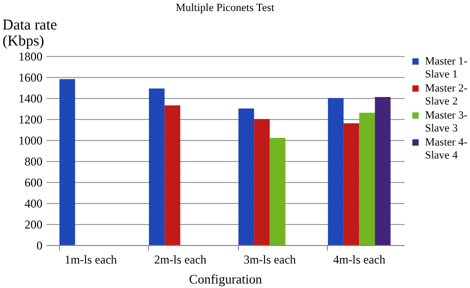  Describe the element at coordinates (90, 259) in the screenshot. I see `x-tick-label: 1m-ls each` at that location.